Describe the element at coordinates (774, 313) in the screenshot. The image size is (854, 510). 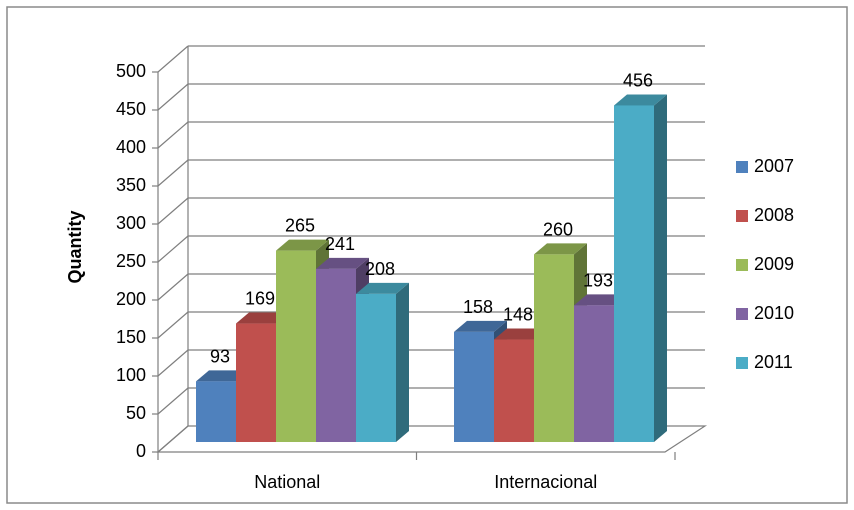
I see `legend-label: 2010` at that location.